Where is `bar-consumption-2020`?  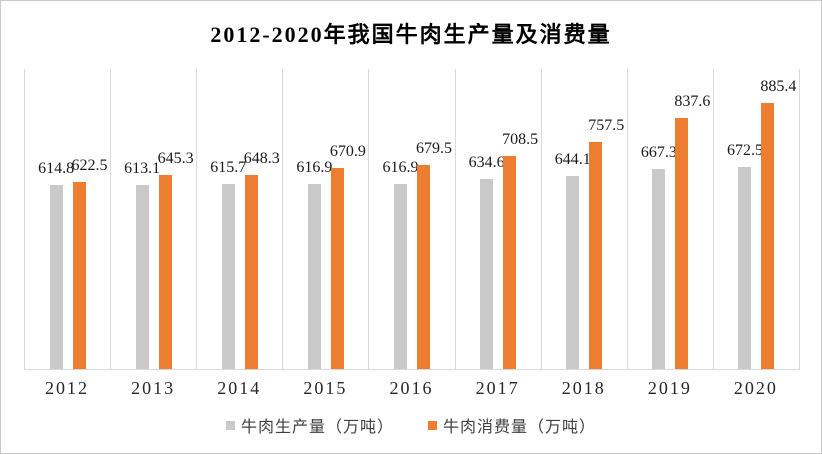 bar-consumption-2020 is located at coordinates (768, 236).